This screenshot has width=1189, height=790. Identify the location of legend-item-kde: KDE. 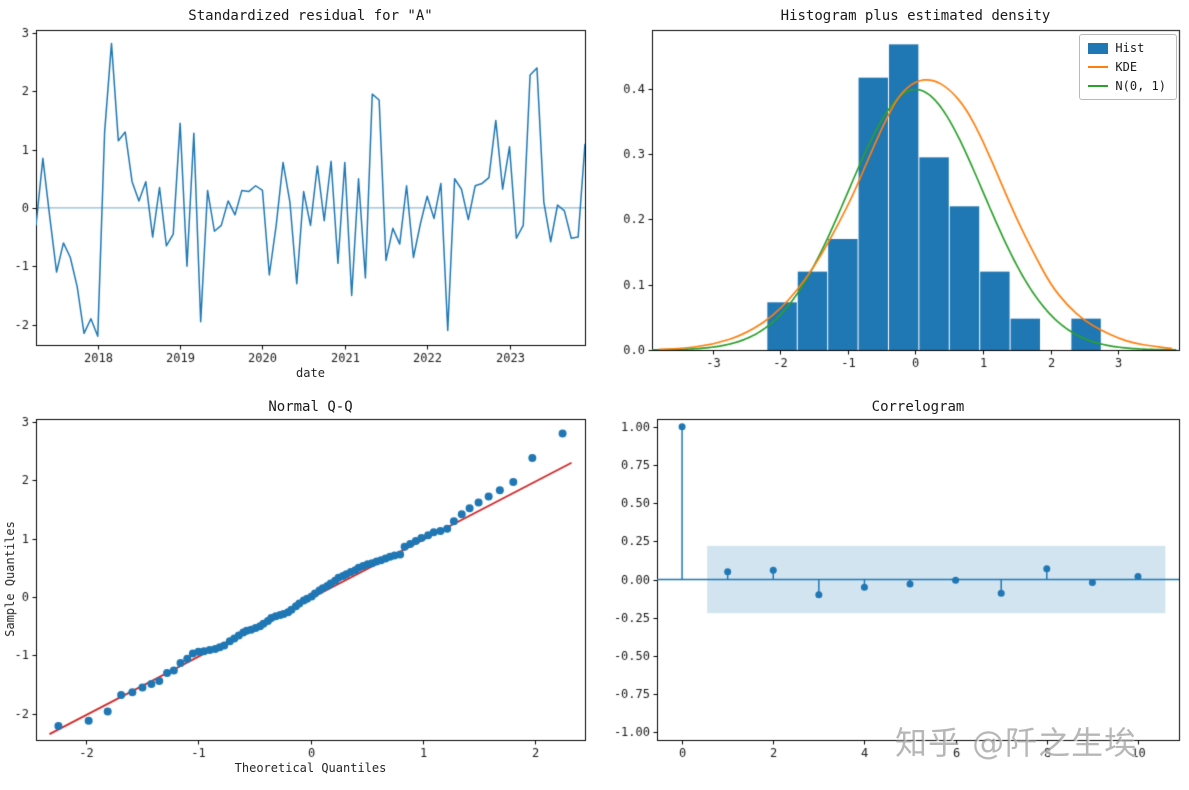
(1127, 67).